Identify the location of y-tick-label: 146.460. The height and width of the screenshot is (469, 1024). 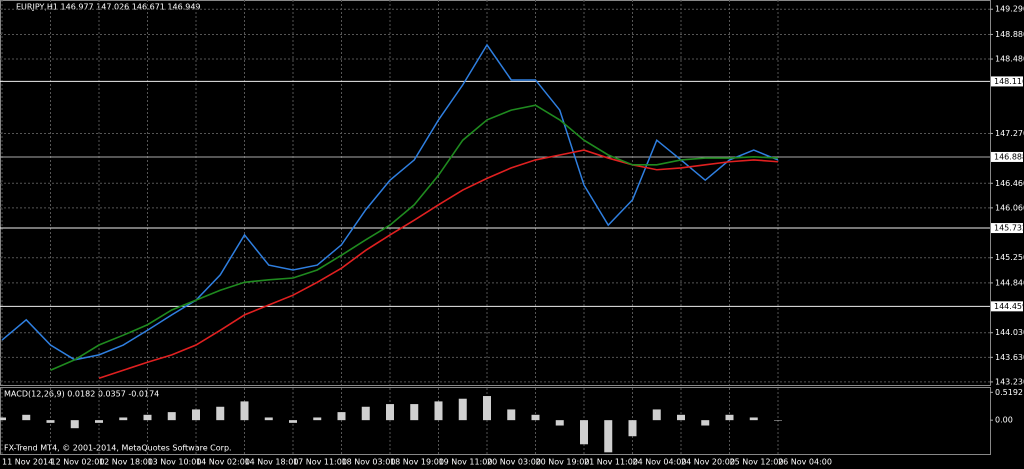
(1009, 183).